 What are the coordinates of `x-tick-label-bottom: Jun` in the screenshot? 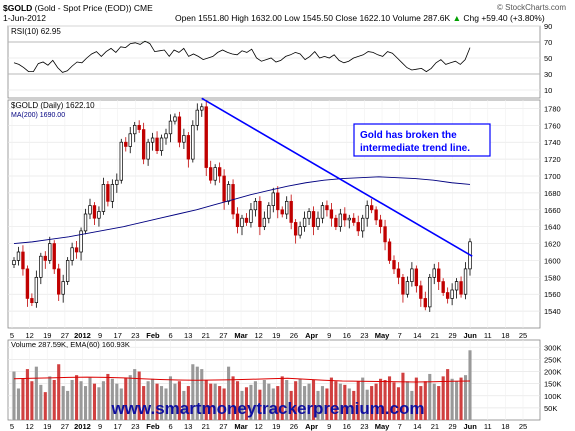 It's located at (470, 426).